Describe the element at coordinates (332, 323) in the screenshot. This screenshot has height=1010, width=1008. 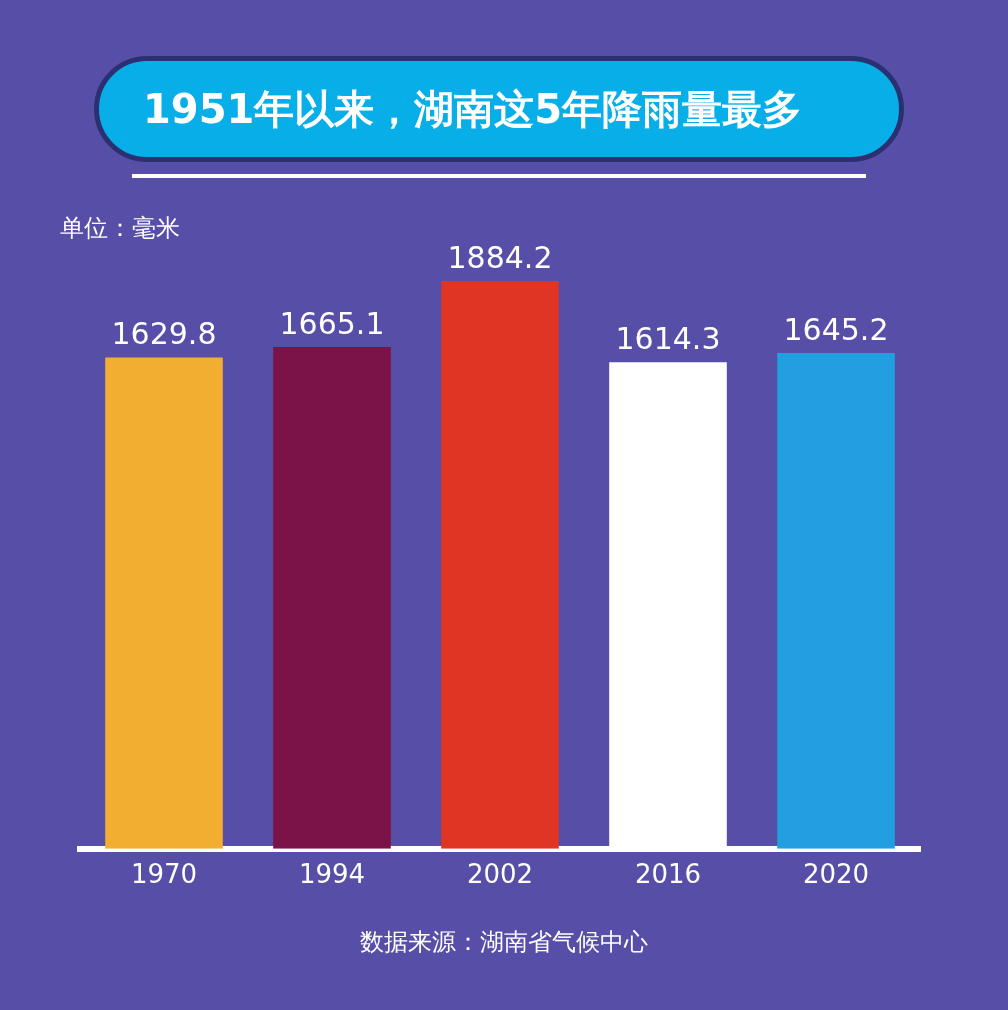
I see `data-label: 1665.1` at that location.